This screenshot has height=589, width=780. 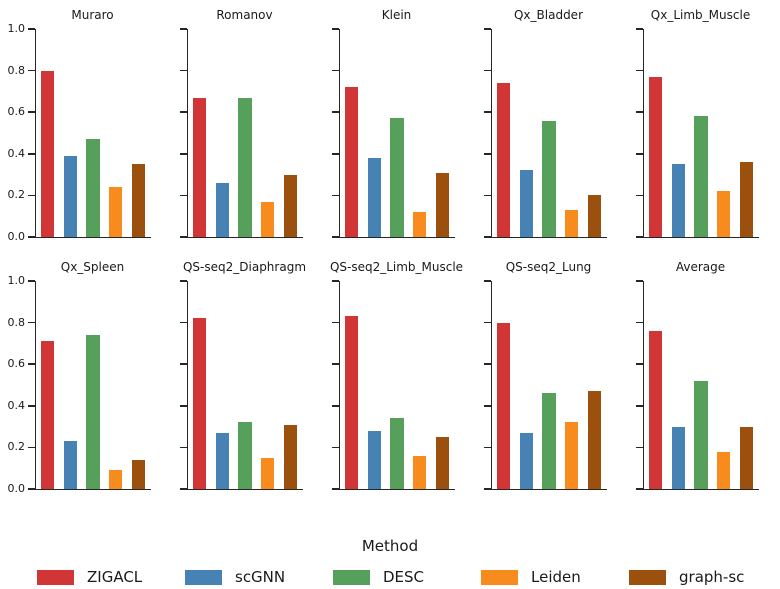 What do you see at coordinates (79, 385) in the screenshot?
I see `plot-area: 0.0 0.2 0.4 0.6 0.8 1.0` at bounding box center [79, 385].